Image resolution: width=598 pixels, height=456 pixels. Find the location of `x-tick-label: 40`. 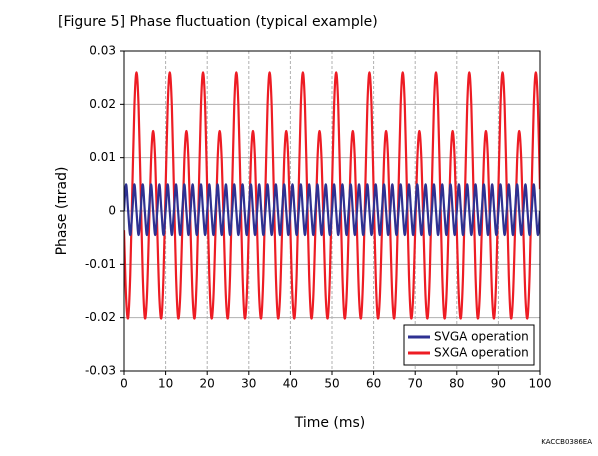

x-tick-label: 40 is located at coordinates (290, 384).